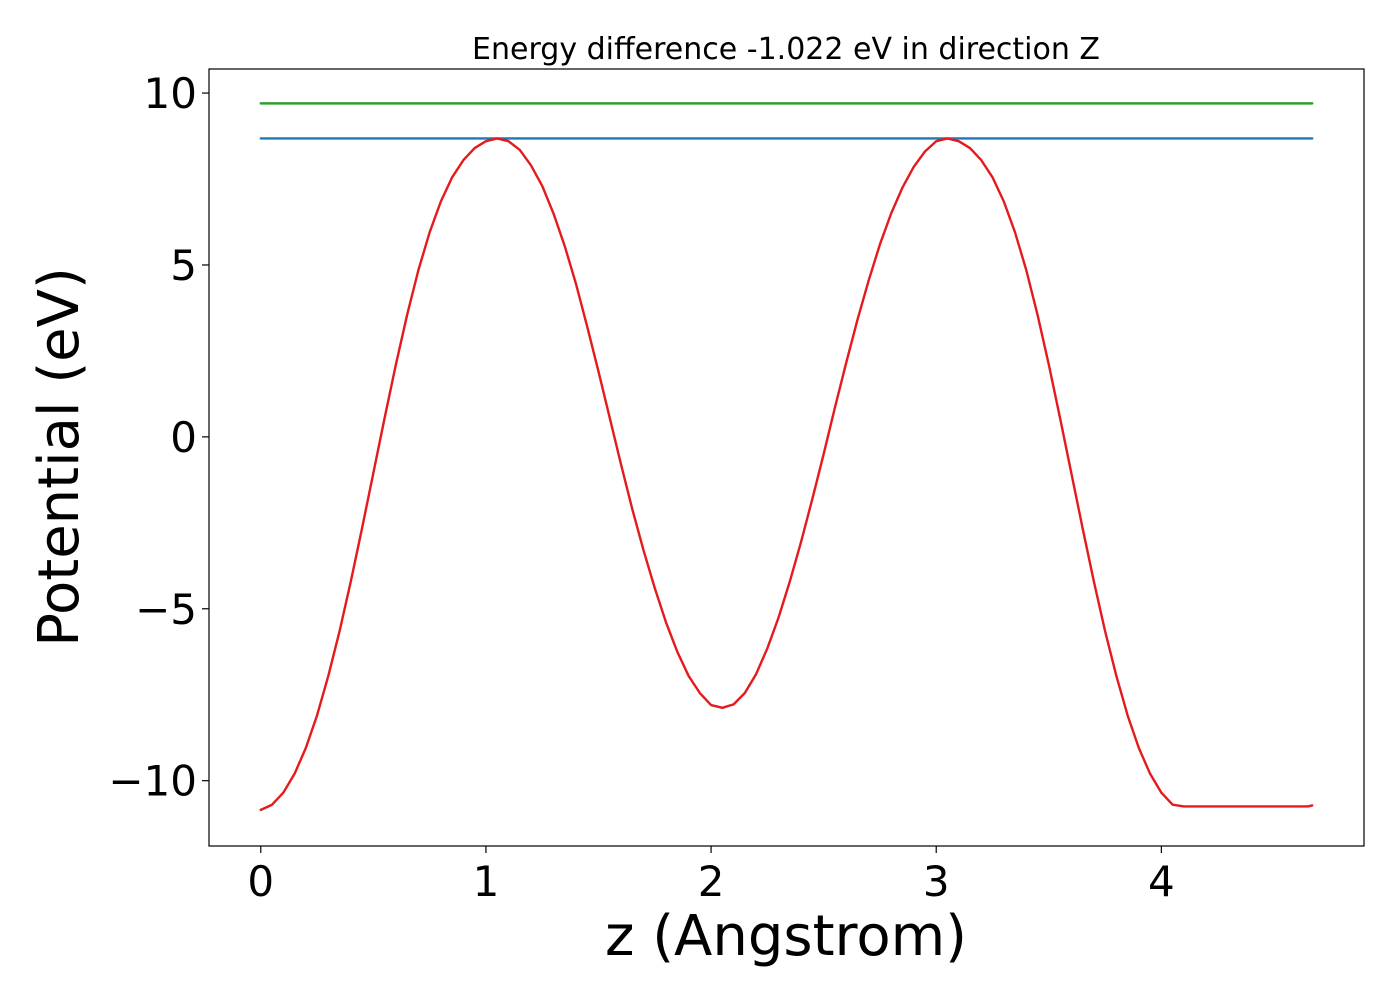 This screenshot has height=1000, width=1400. What do you see at coordinates (260, 881) in the screenshot?
I see `x-tick-label: 0` at bounding box center [260, 881].